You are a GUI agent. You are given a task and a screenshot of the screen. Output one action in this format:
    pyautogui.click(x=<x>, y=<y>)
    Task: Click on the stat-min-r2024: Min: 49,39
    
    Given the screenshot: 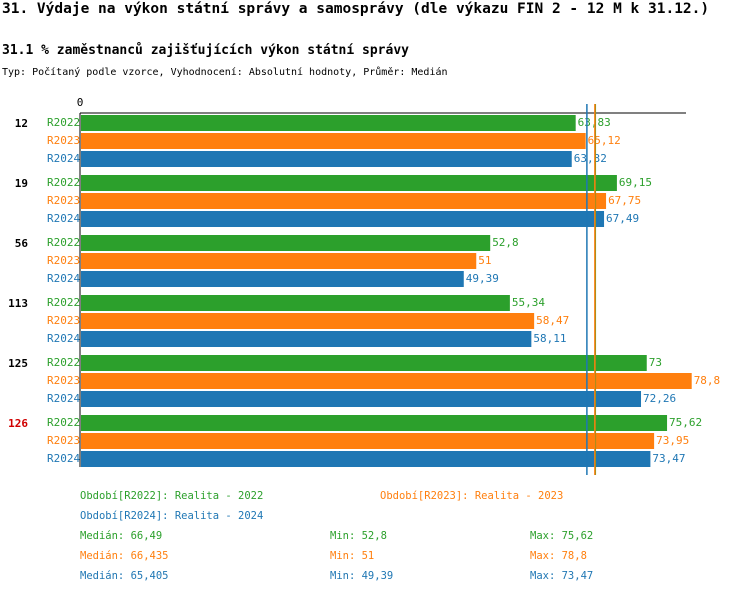 What is the action you would take?
    pyautogui.click(x=362, y=576)
    